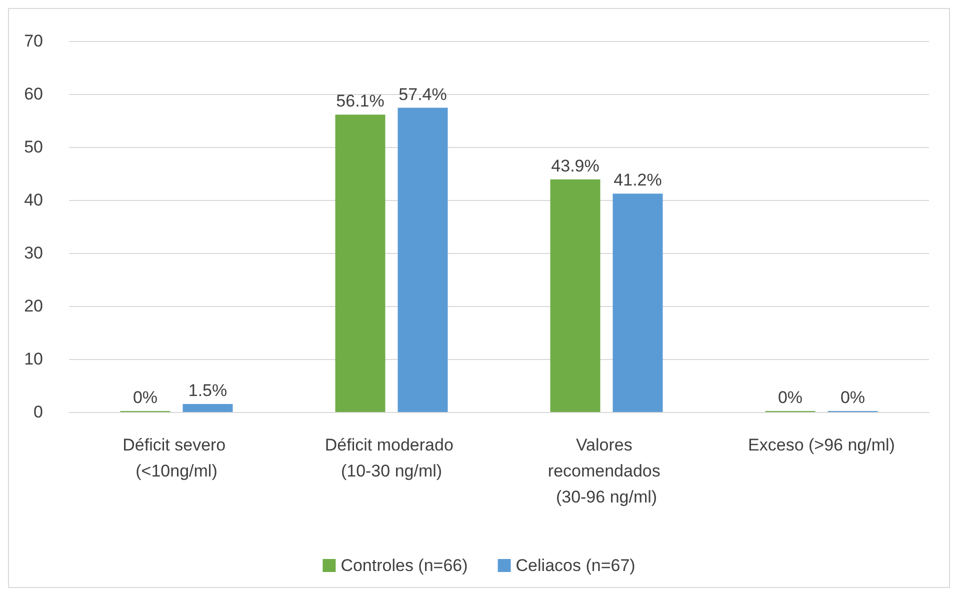 Image resolution: width=959 pixels, height=595 pixels. I want to click on legend-label: Controles (n=66), so click(404, 565).